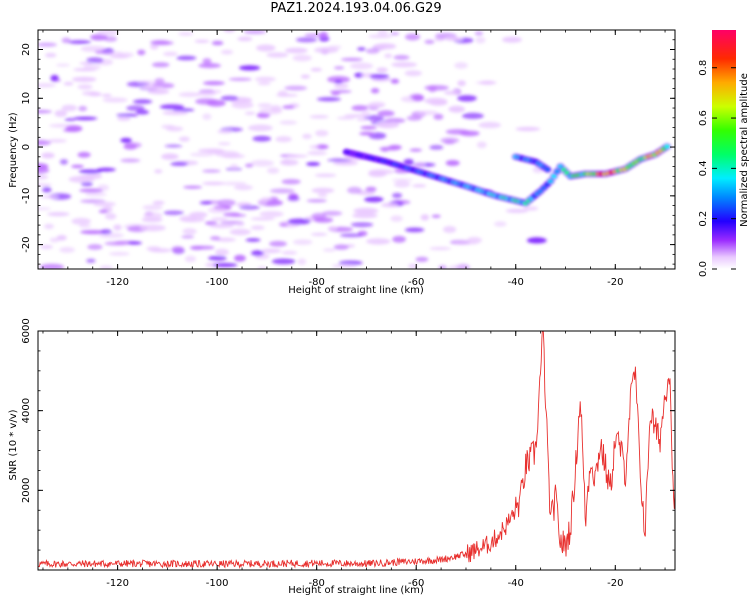 The width and height of the screenshot is (750, 600). I want to click on colorbar-tick-label: 0.8, so click(703, 68).